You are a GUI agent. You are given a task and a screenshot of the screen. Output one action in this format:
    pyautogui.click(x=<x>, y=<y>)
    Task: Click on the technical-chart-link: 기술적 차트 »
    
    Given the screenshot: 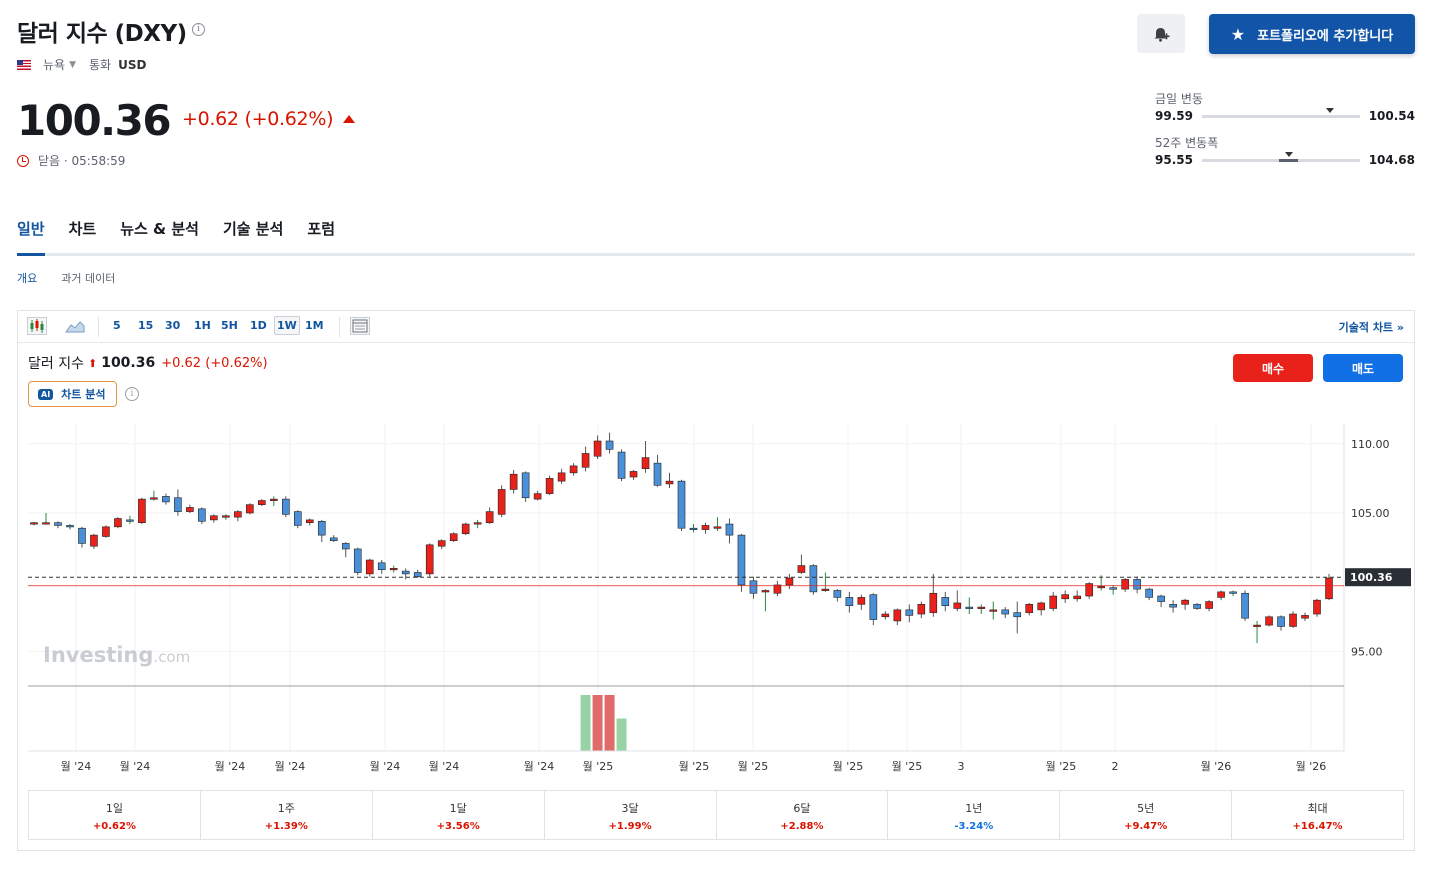 What is the action you would take?
    pyautogui.click(x=1371, y=327)
    